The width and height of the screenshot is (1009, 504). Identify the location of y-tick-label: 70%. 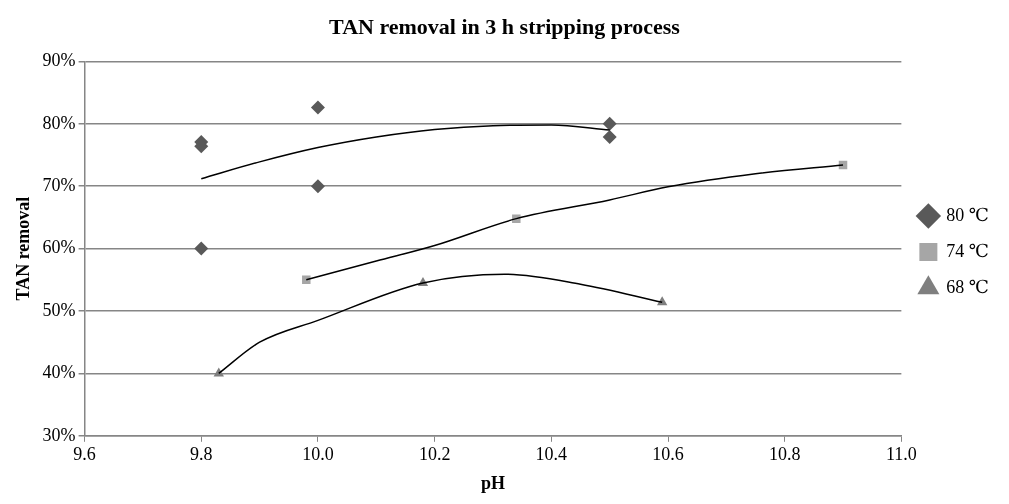
(59, 184).